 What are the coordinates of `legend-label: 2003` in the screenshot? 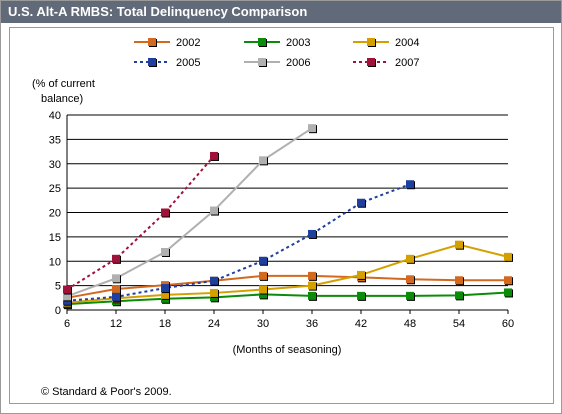 It's located at (298, 43).